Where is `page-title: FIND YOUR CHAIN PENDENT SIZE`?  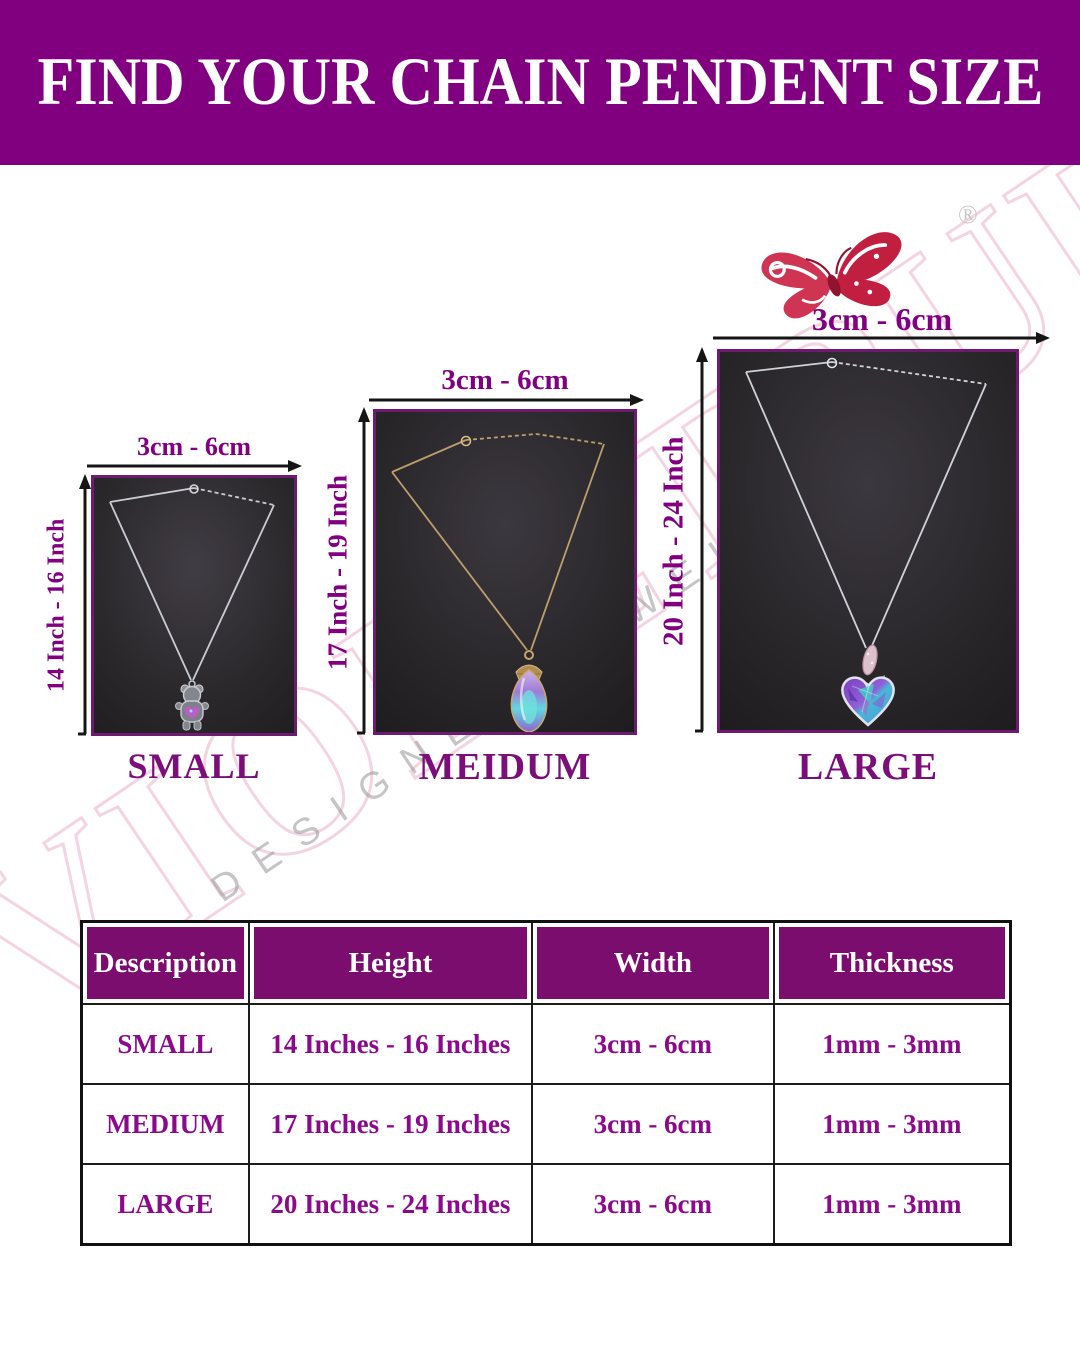 page-title: FIND YOUR CHAIN PENDENT SIZE is located at coordinates (540, 82).